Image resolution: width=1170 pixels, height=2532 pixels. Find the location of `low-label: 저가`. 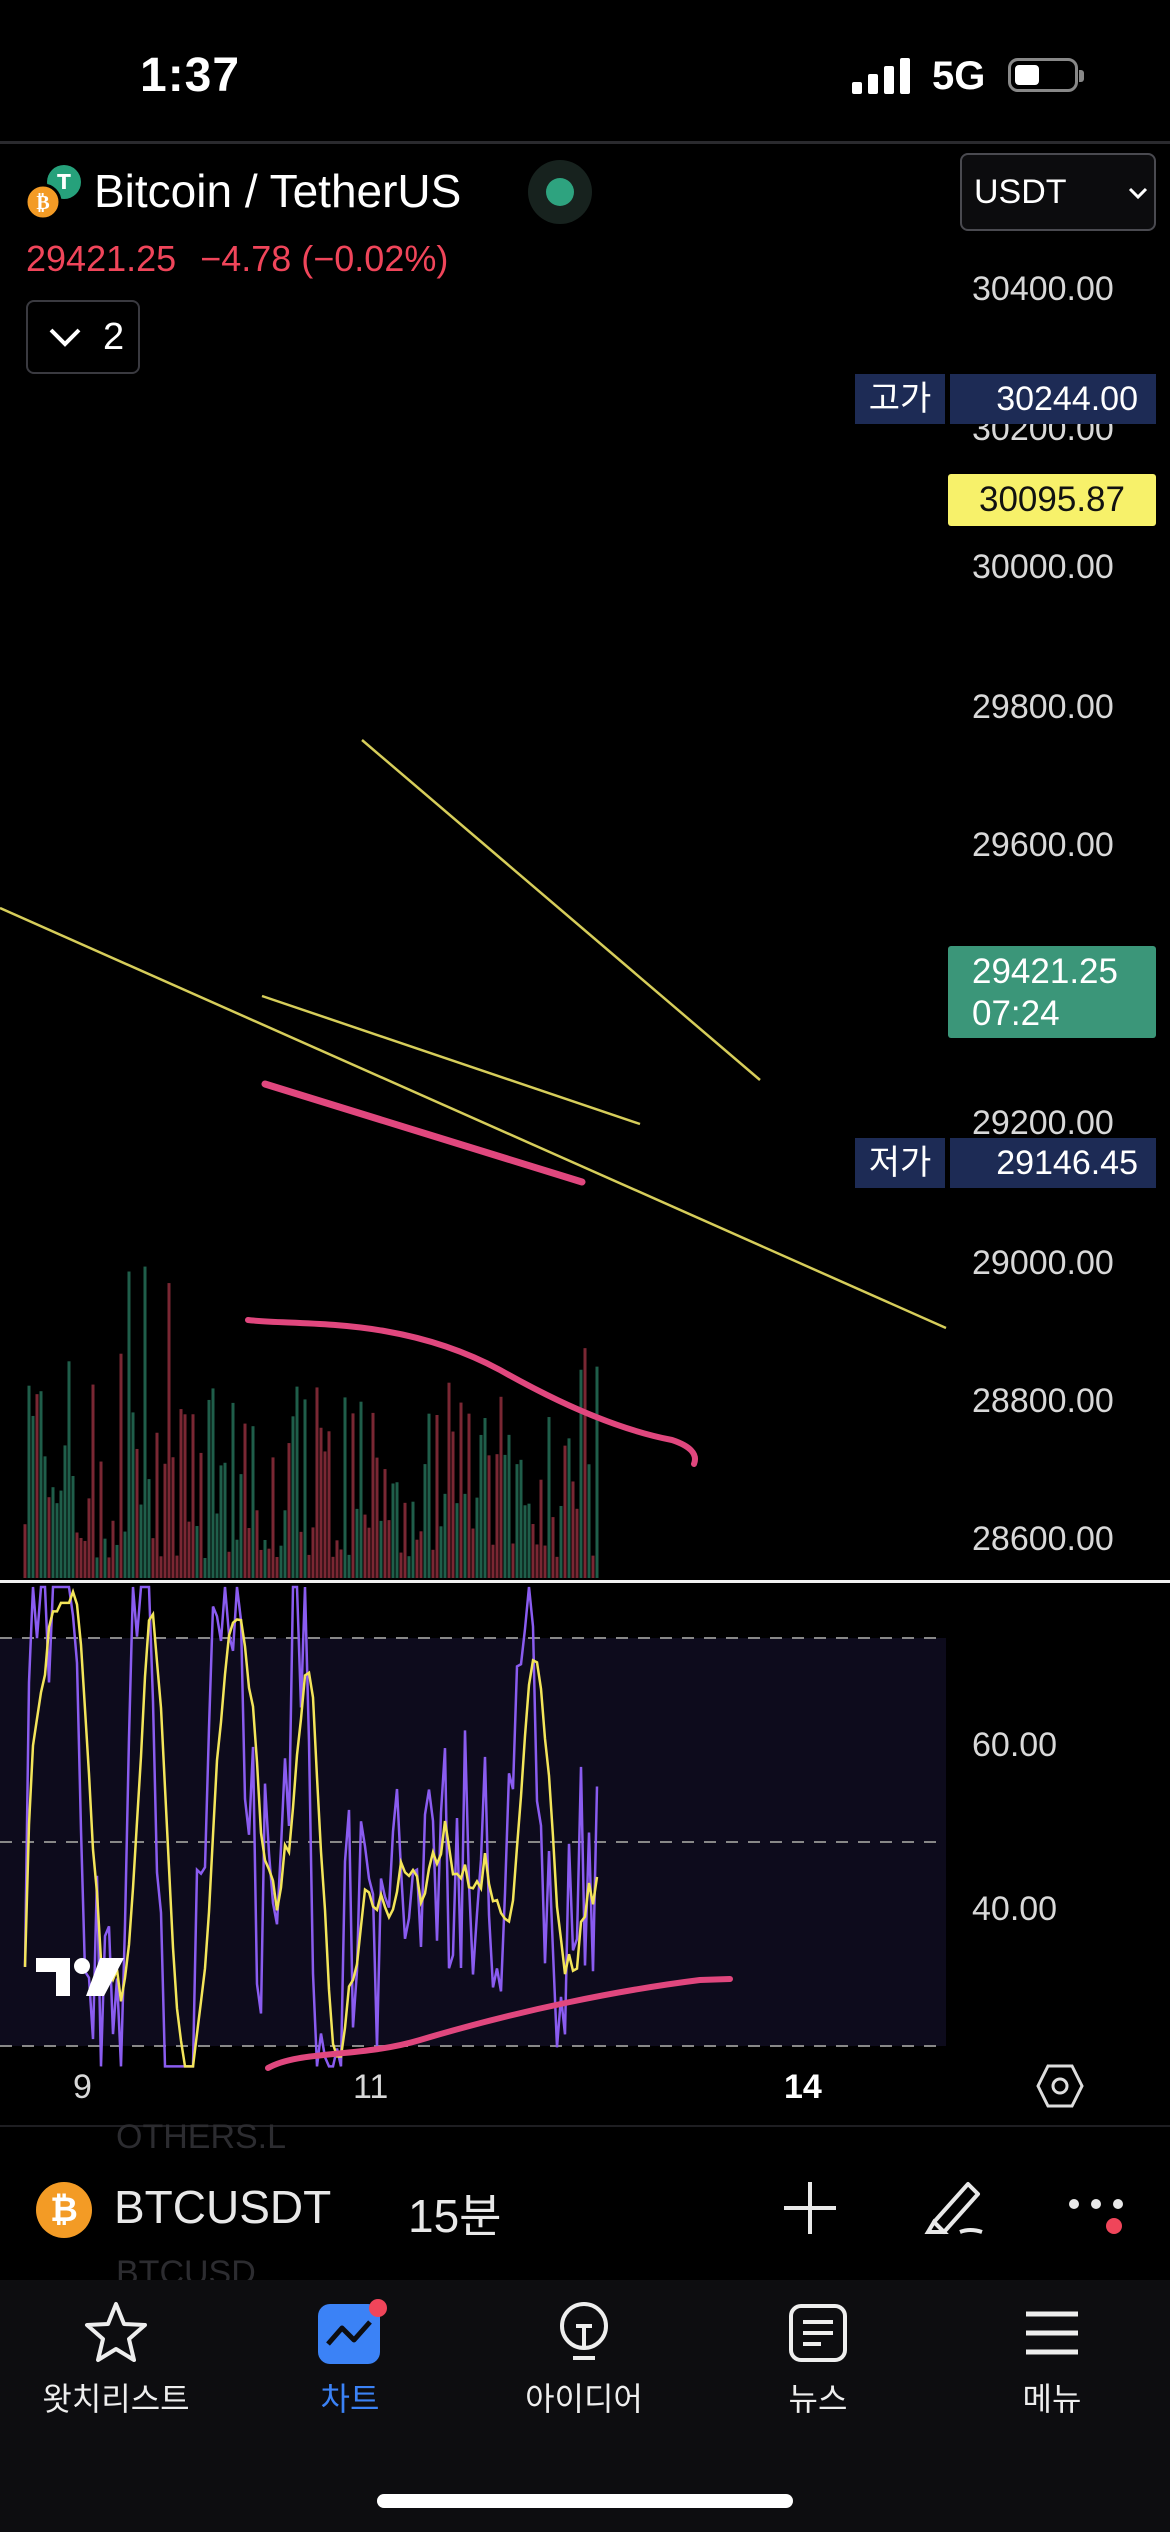

low-label: 저가 is located at coordinates (900, 1163).